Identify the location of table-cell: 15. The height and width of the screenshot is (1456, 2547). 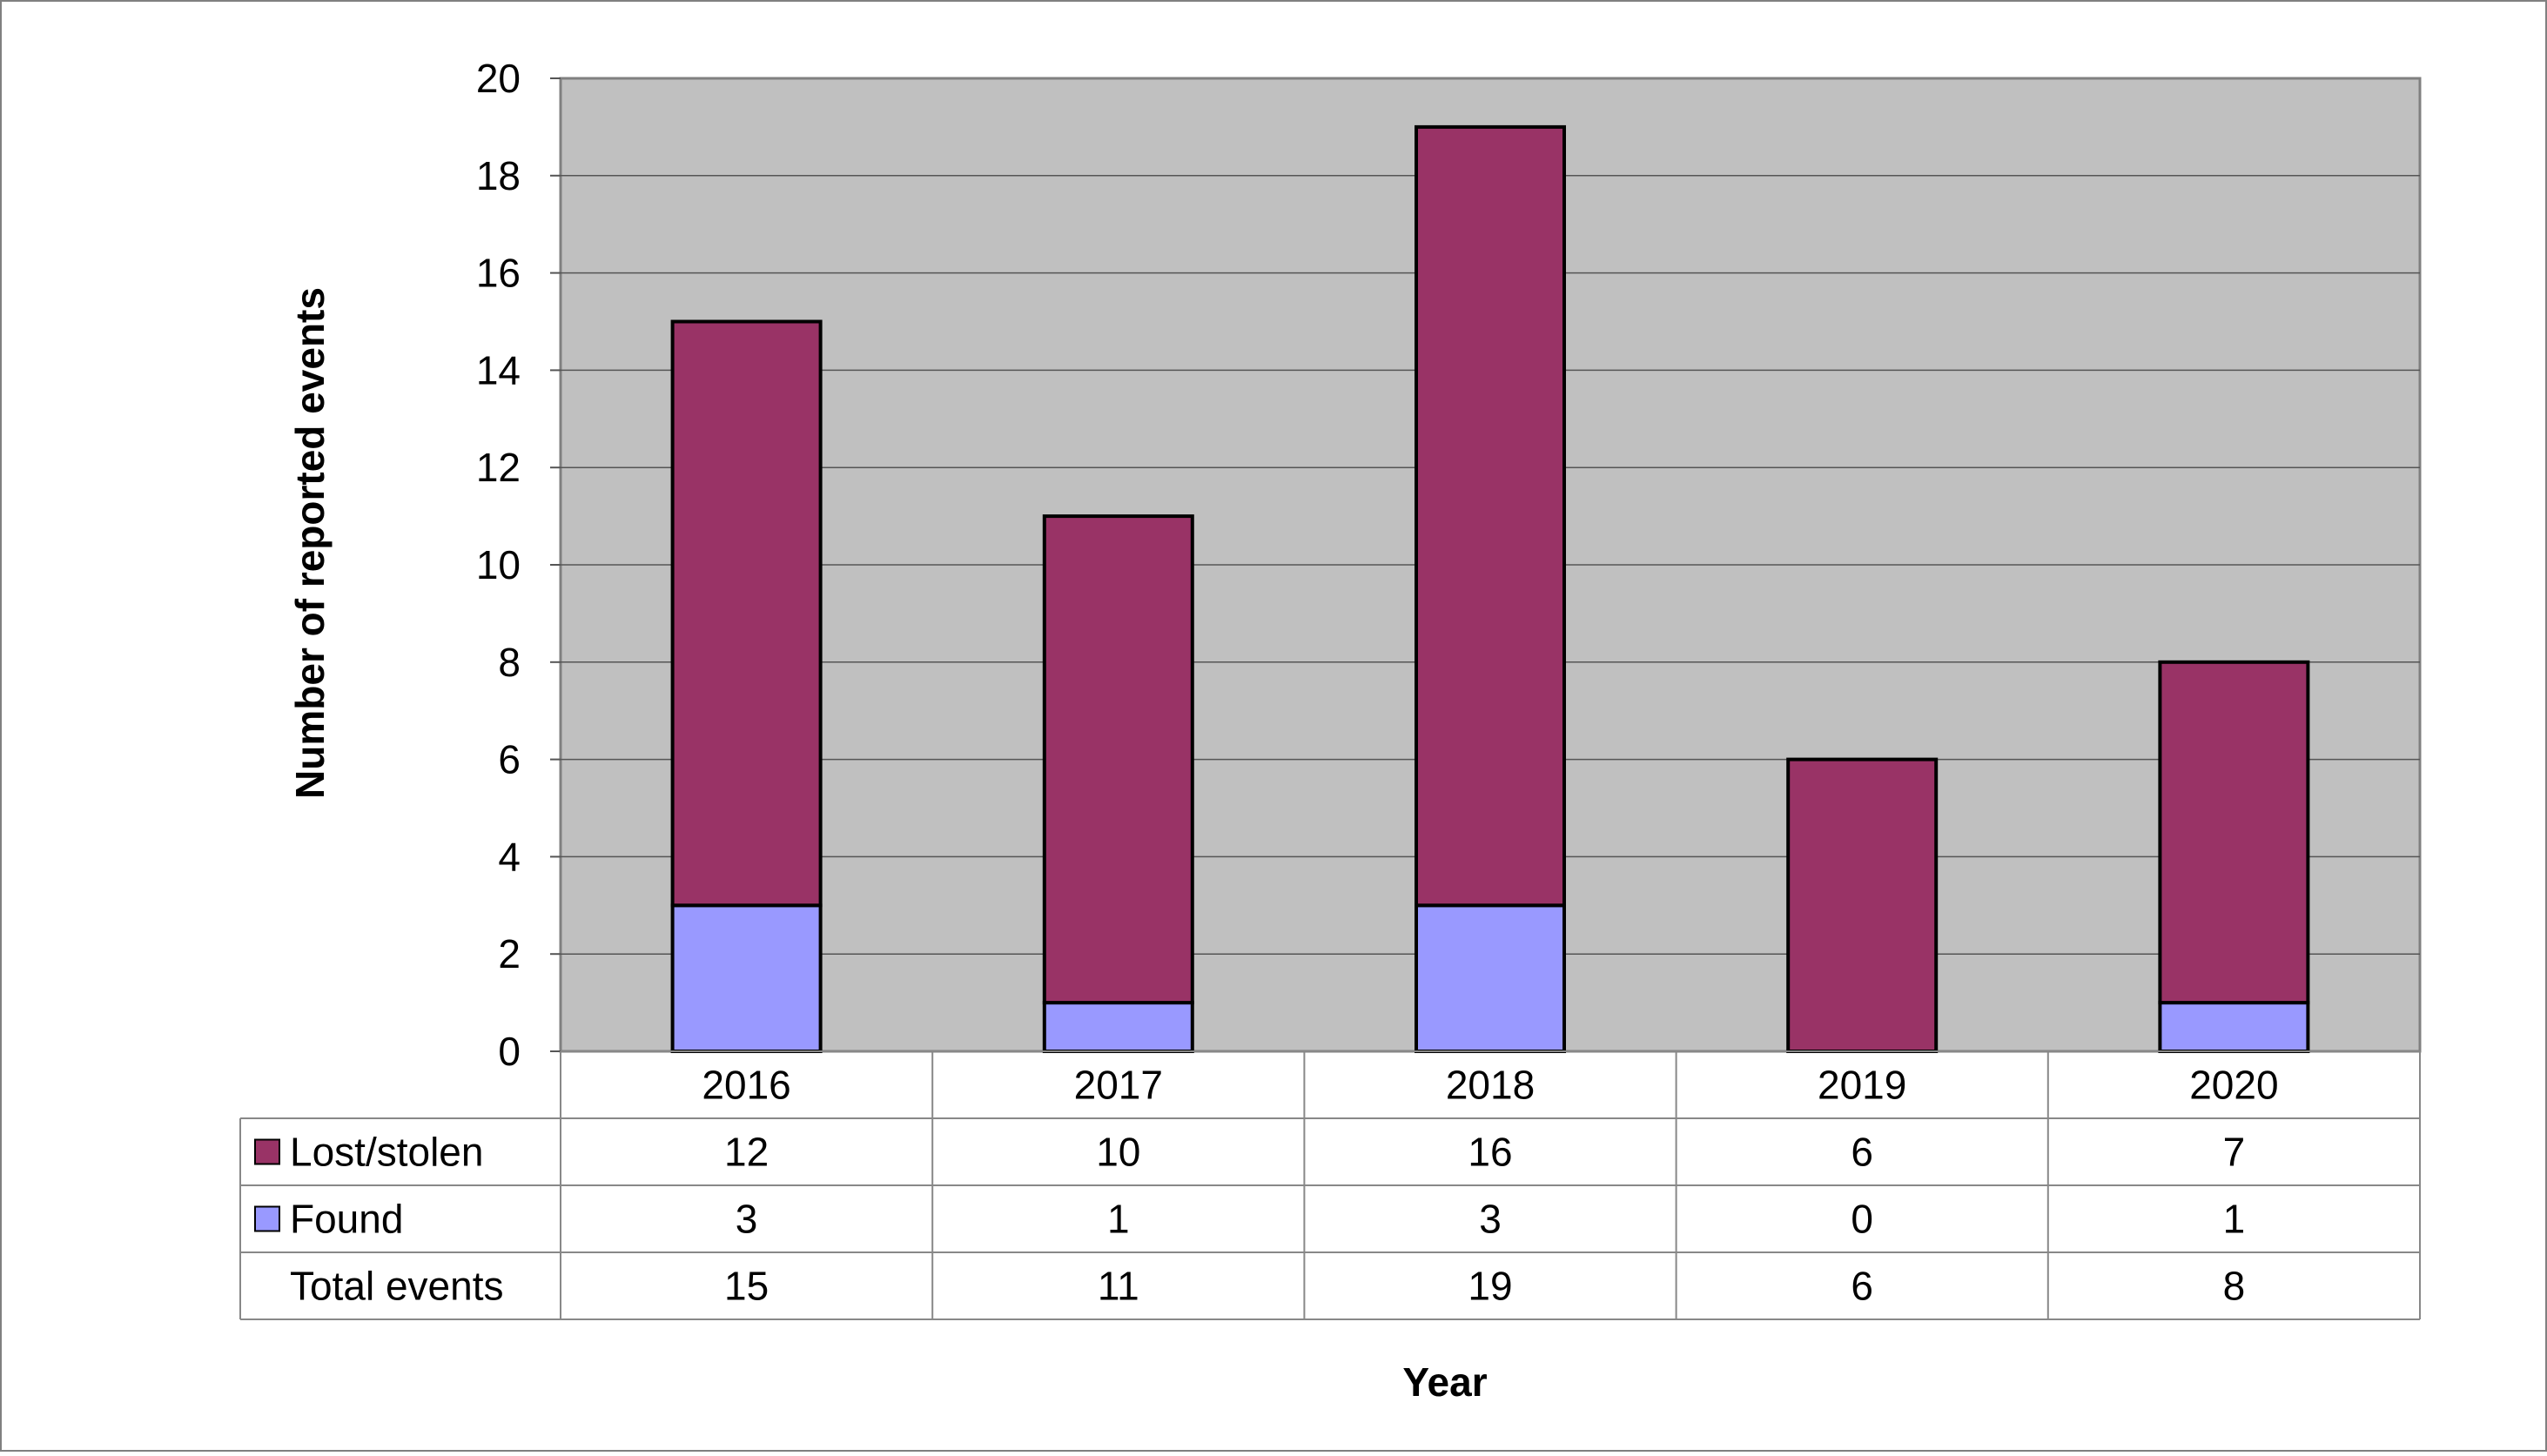
(747, 1286).